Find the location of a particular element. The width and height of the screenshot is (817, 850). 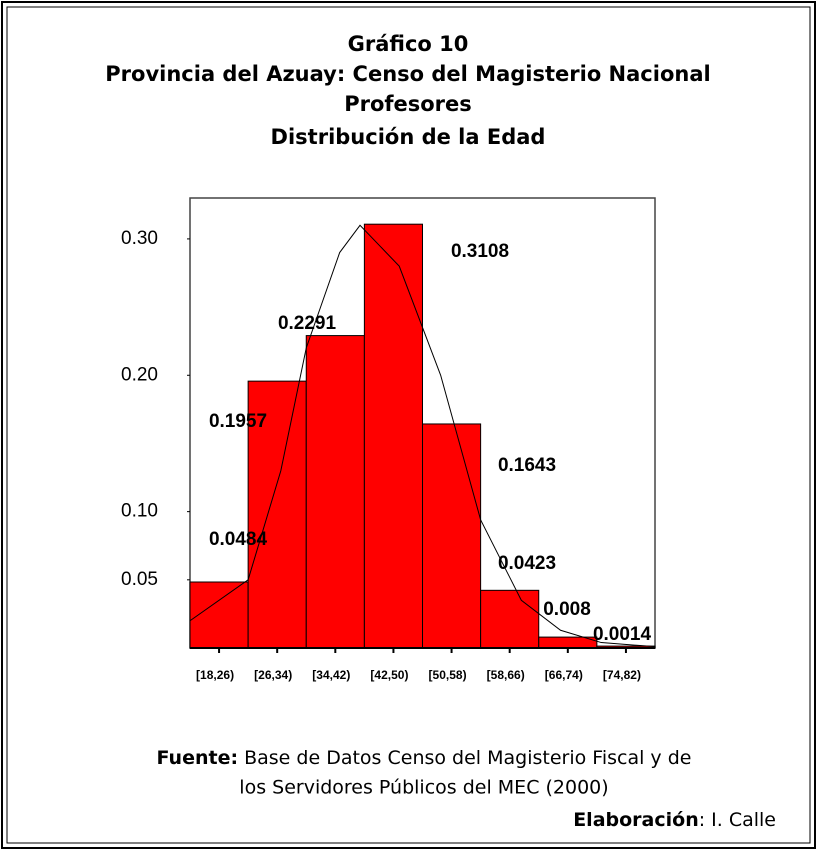

source-text: los Servidores Públicos del MEC (2000) is located at coordinates (423, 788).